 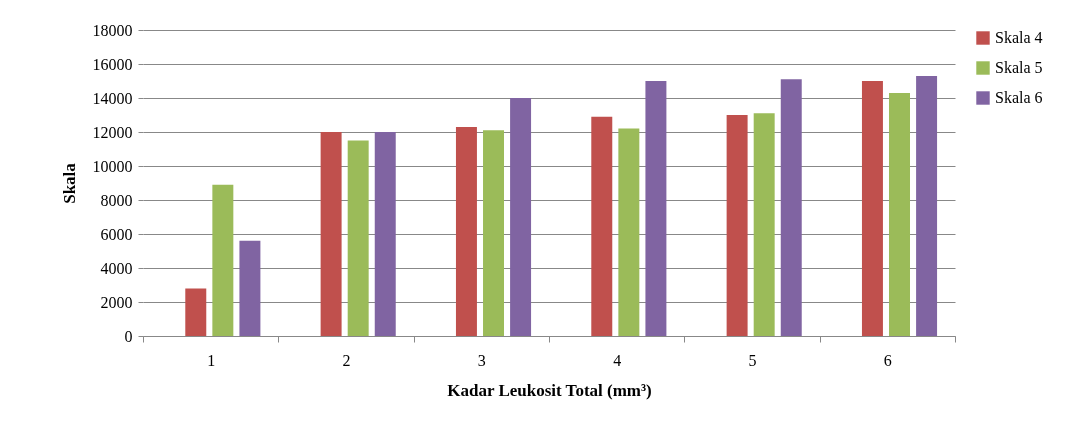 I want to click on y-tick-label: 6000, so click(x=116, y=234).